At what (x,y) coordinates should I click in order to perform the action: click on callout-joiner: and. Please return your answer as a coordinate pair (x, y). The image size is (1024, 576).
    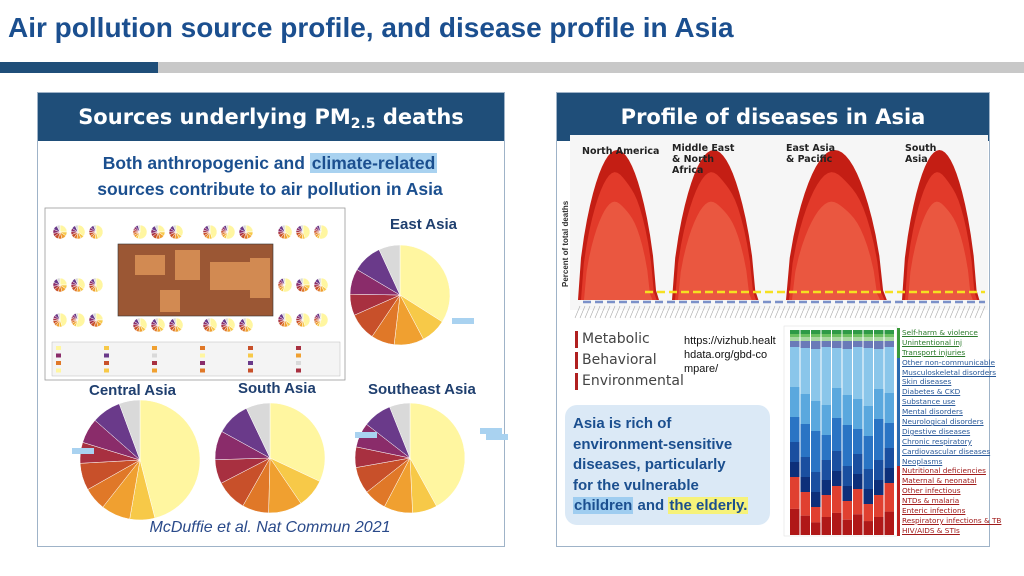
    Looking at the image, I should click on (651, 505).